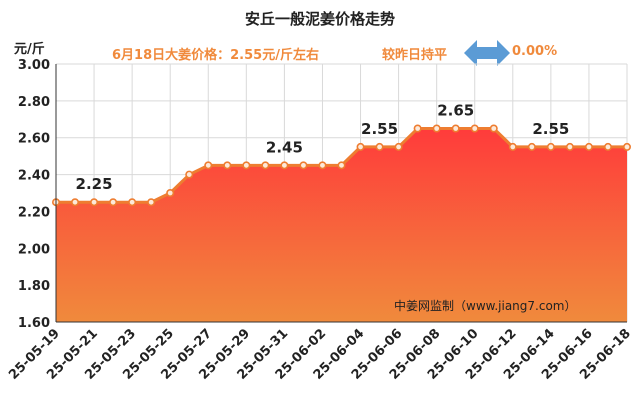  I want to click on y-tick-label: 3.00, so click(34, 65).